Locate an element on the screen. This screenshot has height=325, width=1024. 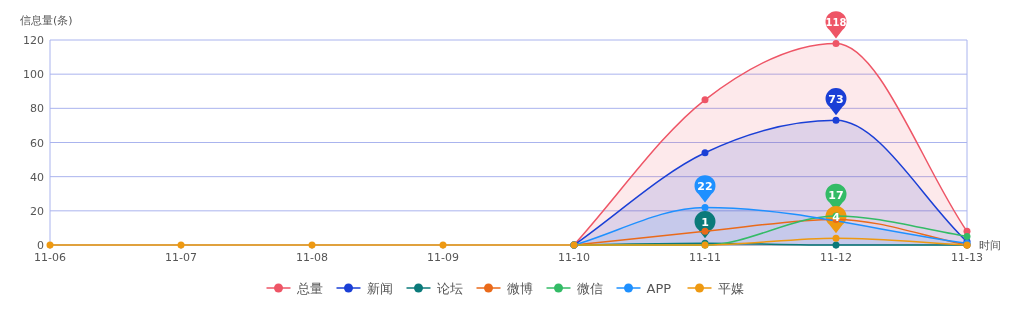
legend-label: 平媒 is located at coordinates (730, 288).